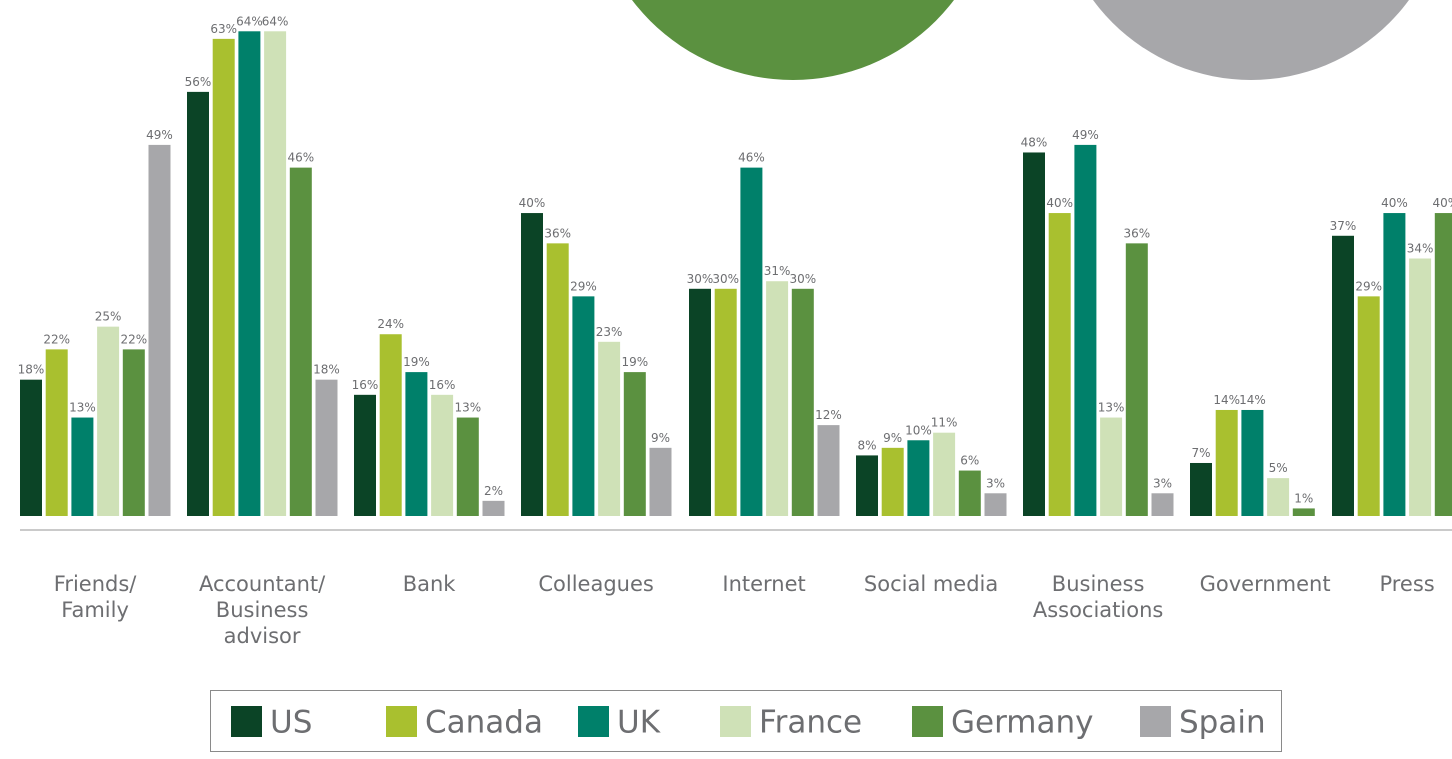 This screenshot has width=1452, height=759. What do you see at coordinates (1303, 498) in the screenshot?
I see `data-label: 1%` at bounding box center [1303, 498].